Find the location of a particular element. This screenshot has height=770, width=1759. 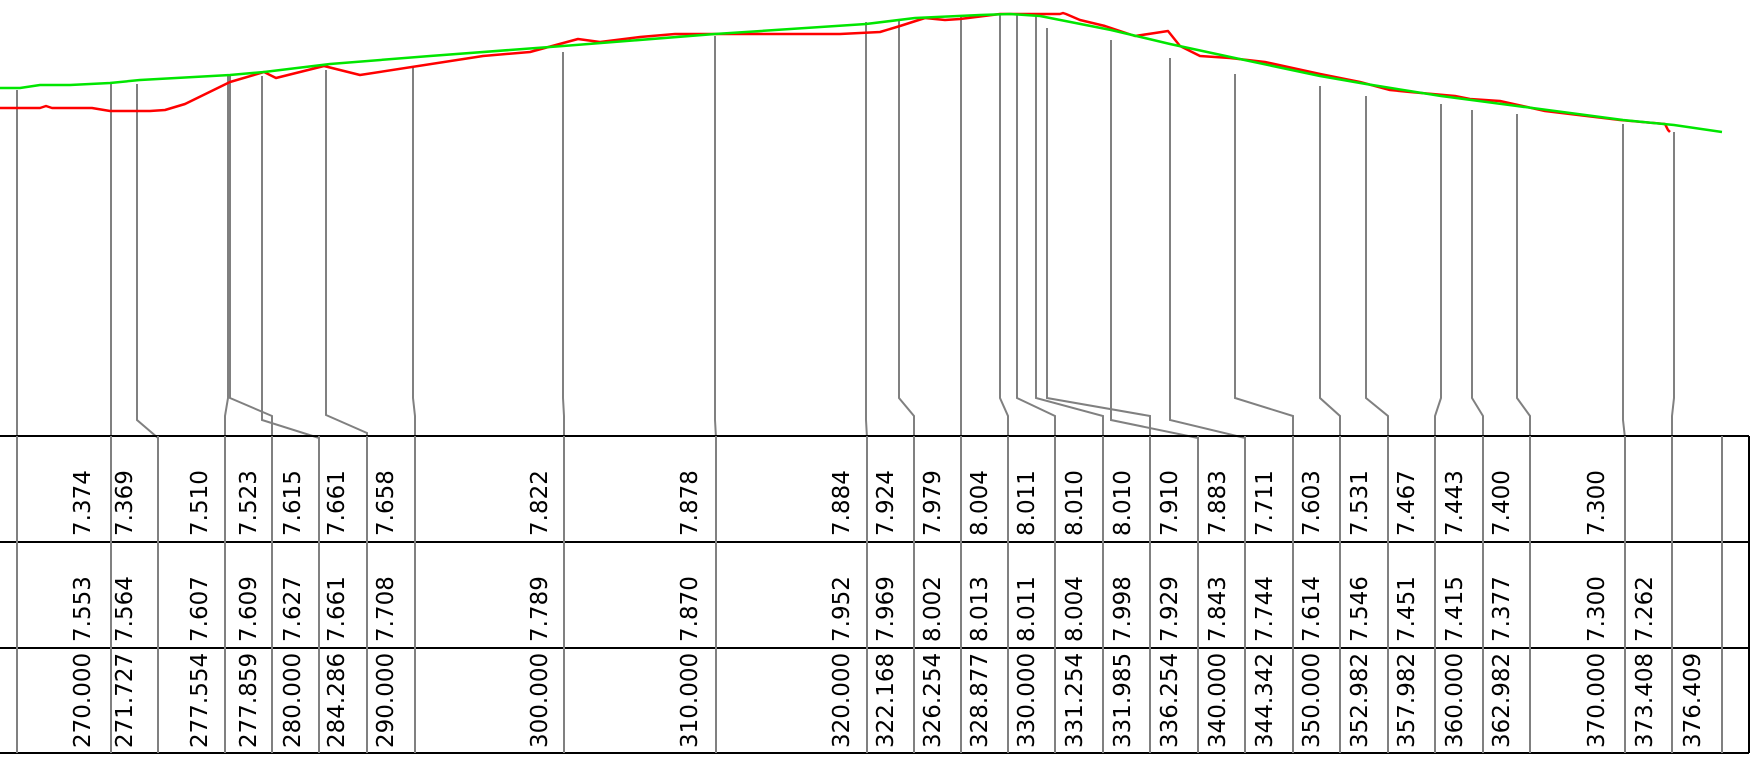

level-value: 340.000 is located at coordinates (1218, 700).